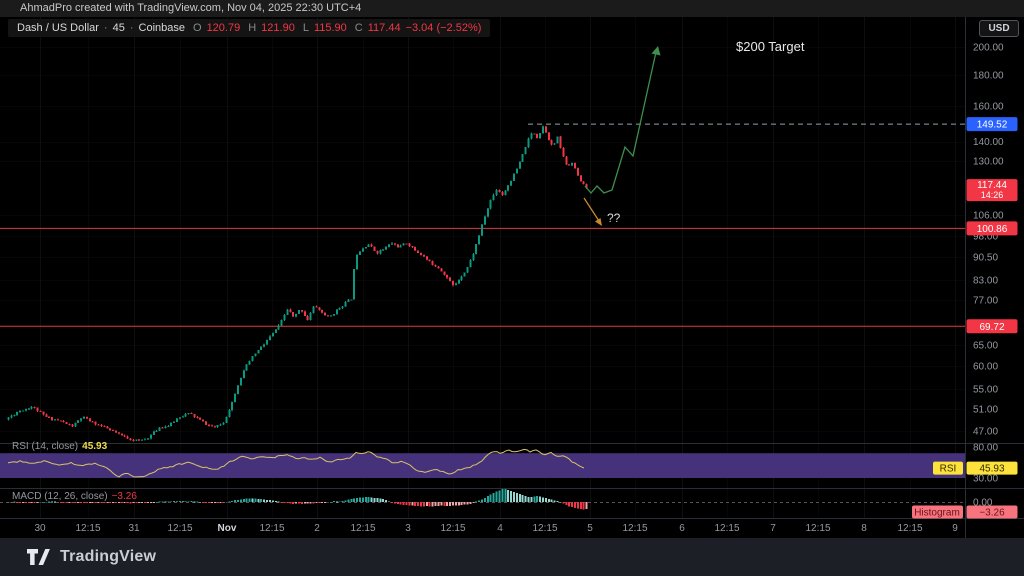  Describe the element at coordinates (443, 28) in the screenshot. I see `change-value: −3.04 (−2.52%)` at that location.